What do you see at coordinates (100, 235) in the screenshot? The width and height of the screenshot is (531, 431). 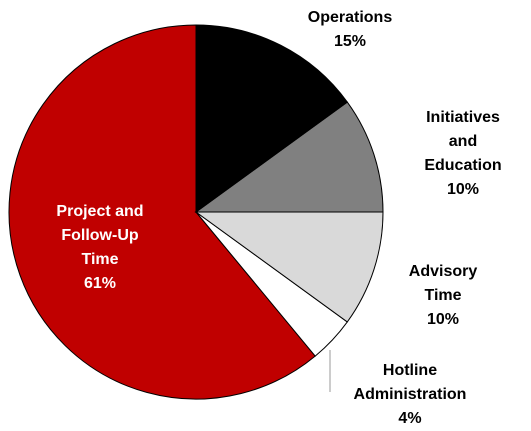 I see `category-label: Project and Follow-Up Time` at bounding box center [100, 235].